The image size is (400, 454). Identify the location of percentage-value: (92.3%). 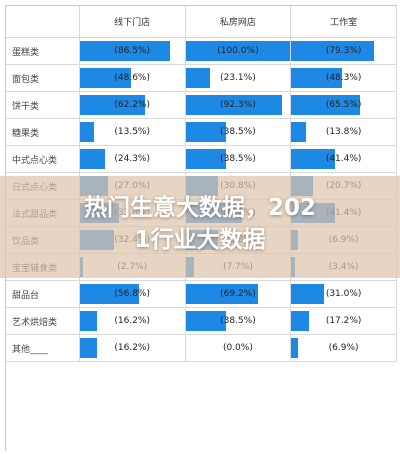
(238, 105).